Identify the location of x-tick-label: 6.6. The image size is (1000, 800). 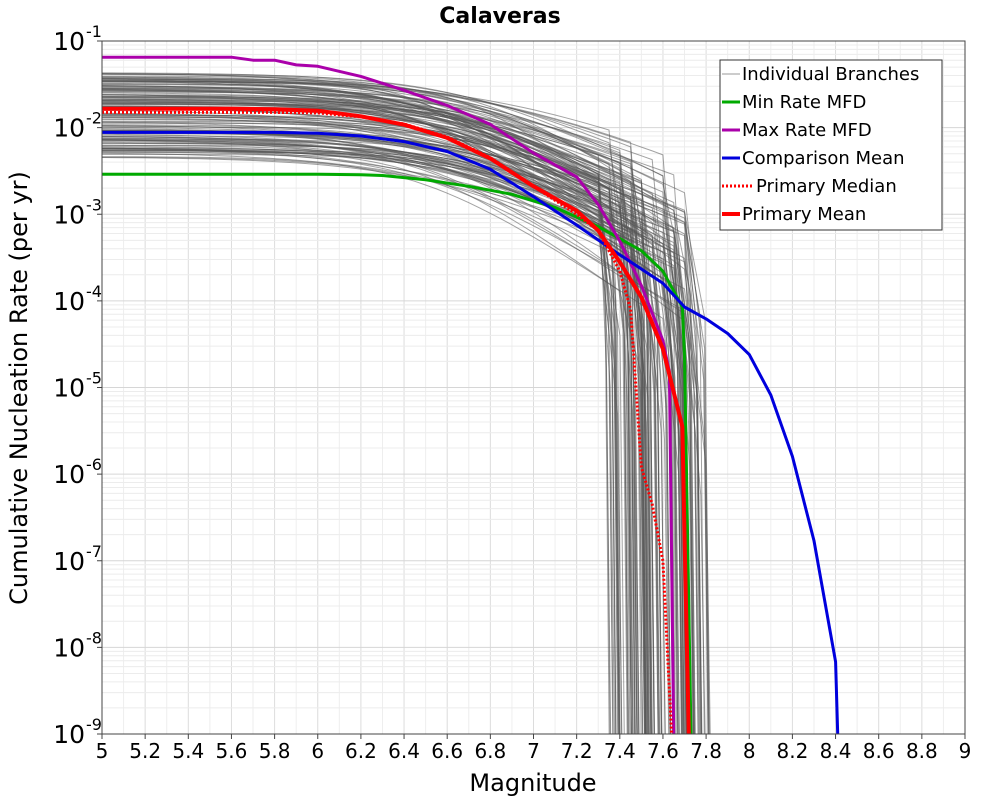
(447, 751).